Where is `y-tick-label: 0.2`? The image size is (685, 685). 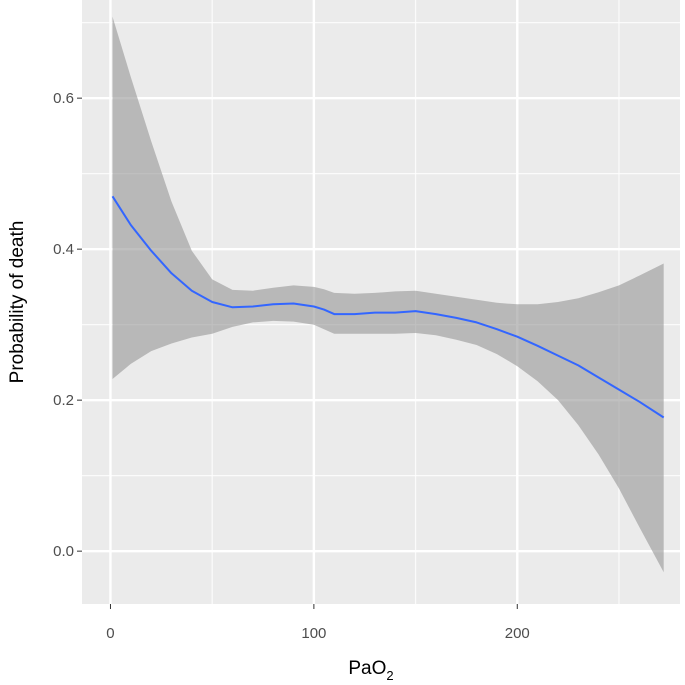 y-tick-label: 0.2 is located at coordinates (63, 400).